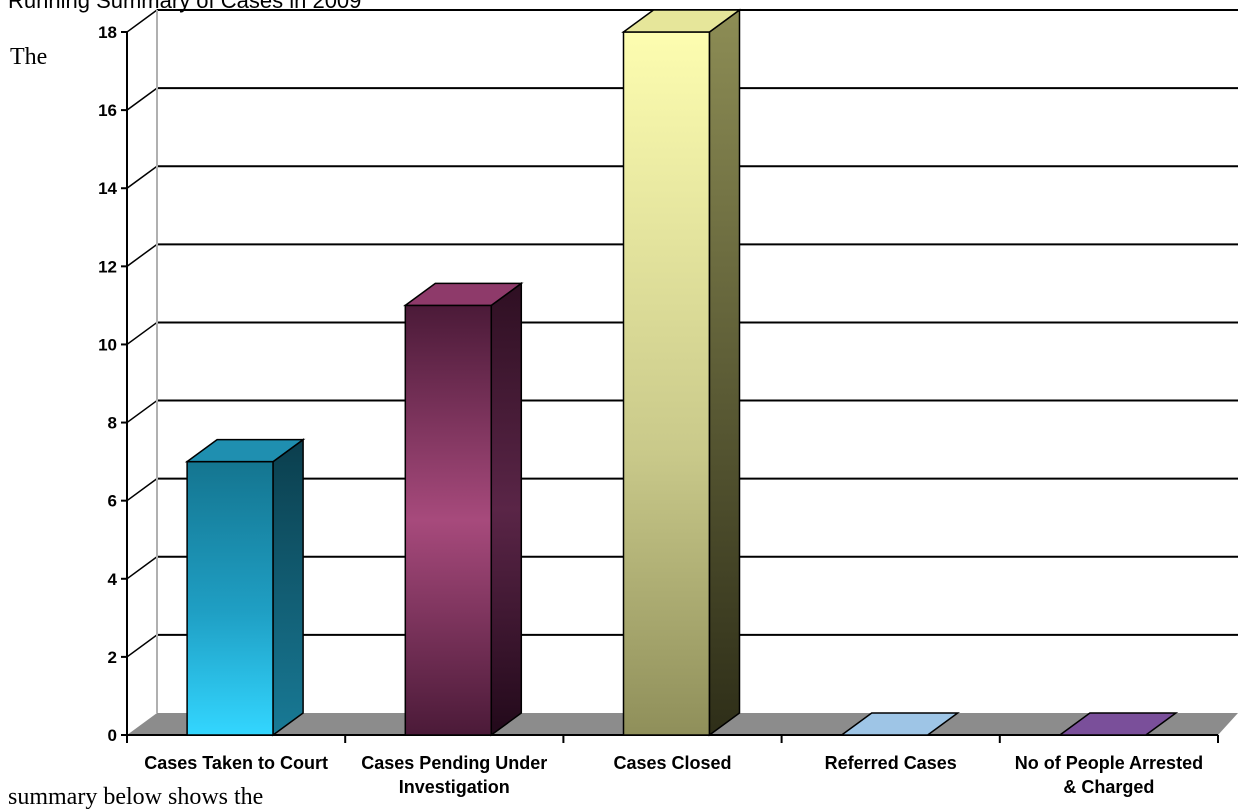  What do you see at coordinates (113, 579) in the screenshot?
I see `y-tick-label: 4` at bounding box center [113, 579].